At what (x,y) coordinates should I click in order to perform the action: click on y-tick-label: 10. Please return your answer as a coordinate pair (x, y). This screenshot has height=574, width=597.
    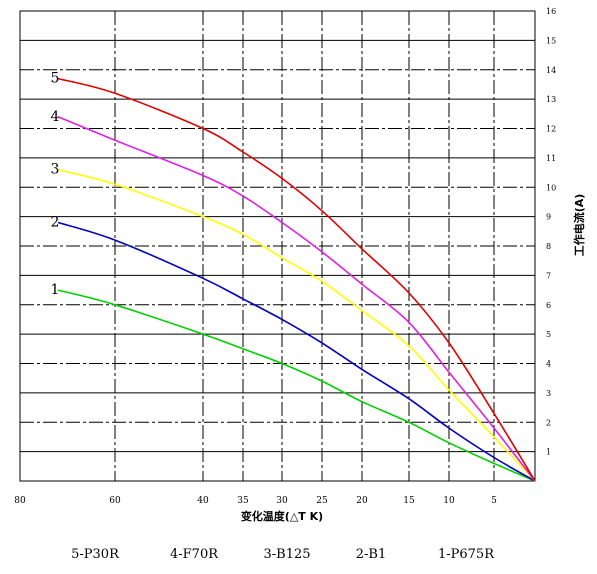
    Looking at the image, I should click on (551, 187).